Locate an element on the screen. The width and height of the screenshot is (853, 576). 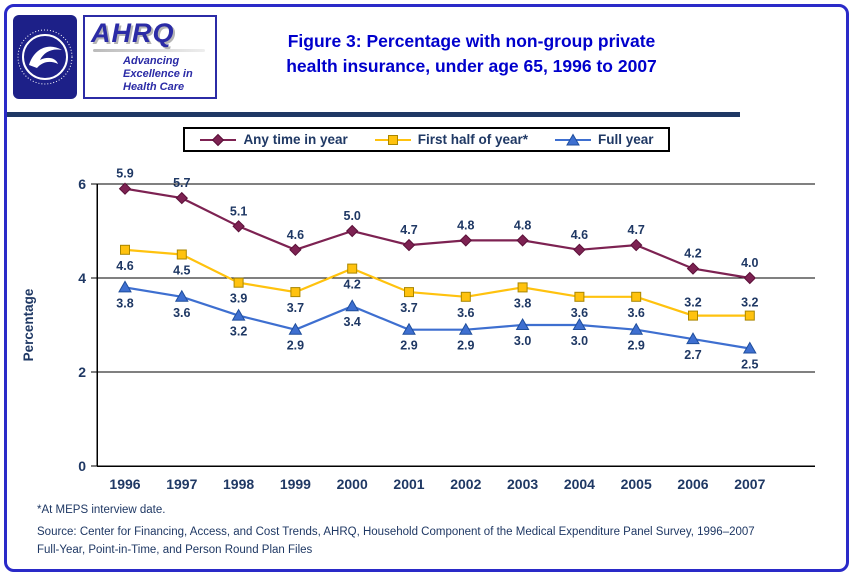
square-marker-icon is located at coordinates (392, 139).